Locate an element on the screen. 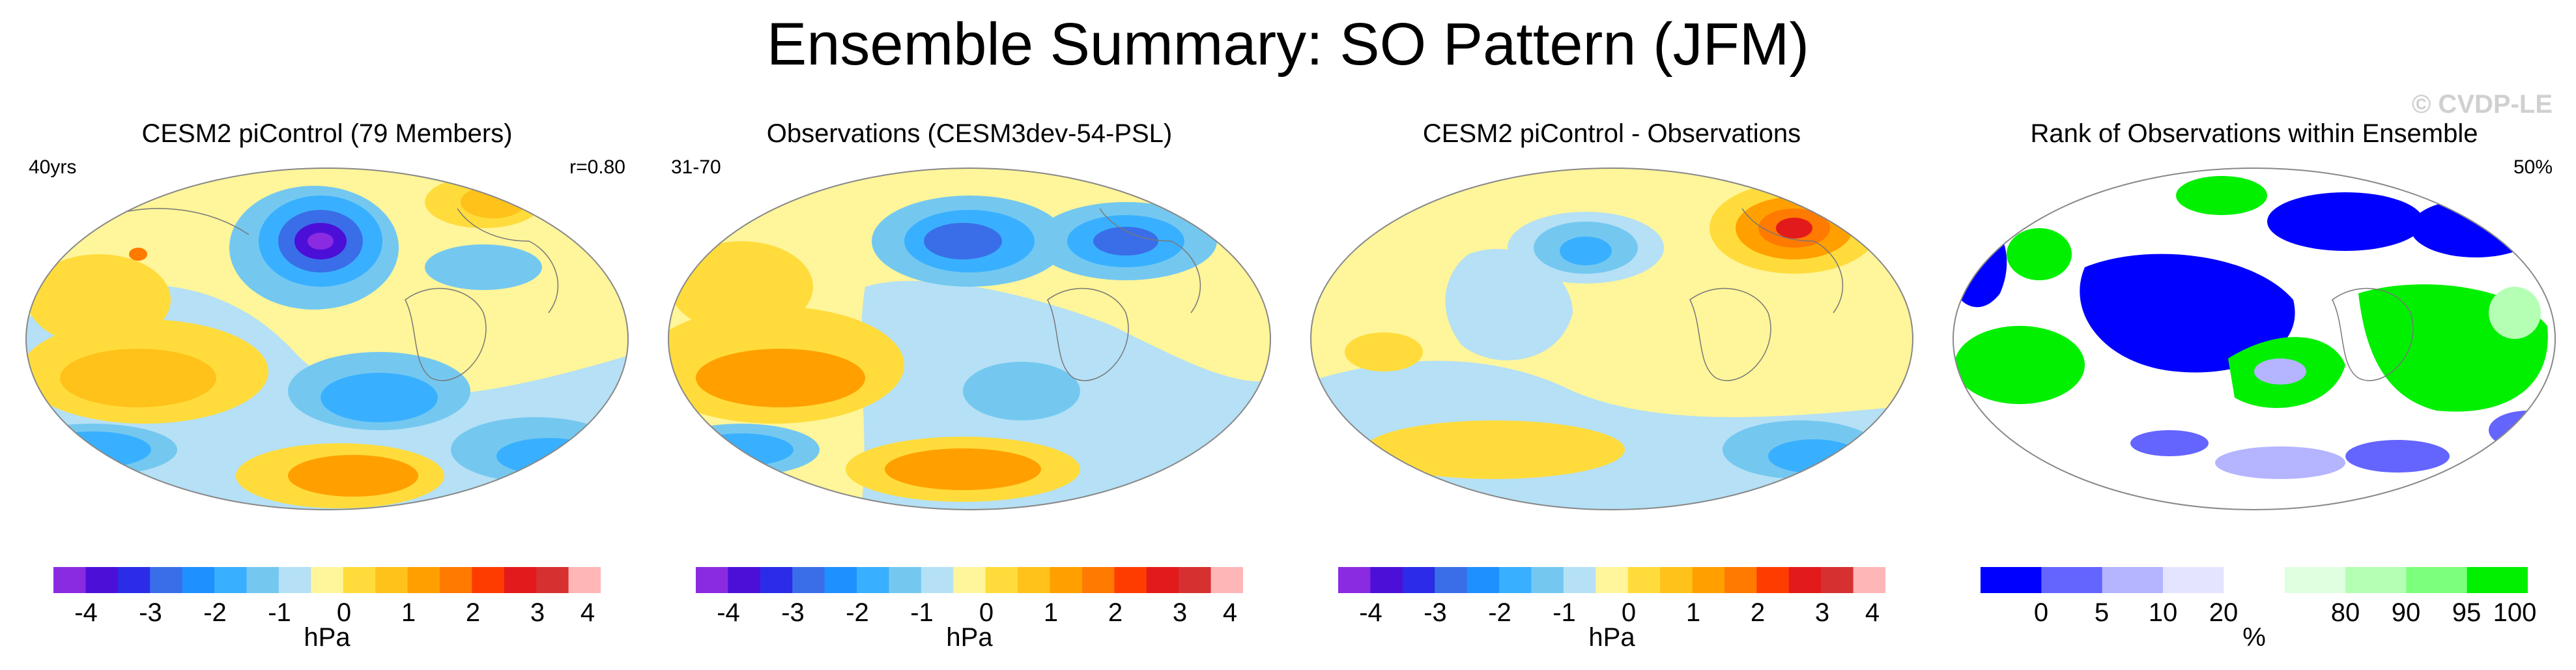 Image resolution: width=2576 pixels, height=670 pixels. colorbar-tick: 20 is located at coordinates (2224, 613).